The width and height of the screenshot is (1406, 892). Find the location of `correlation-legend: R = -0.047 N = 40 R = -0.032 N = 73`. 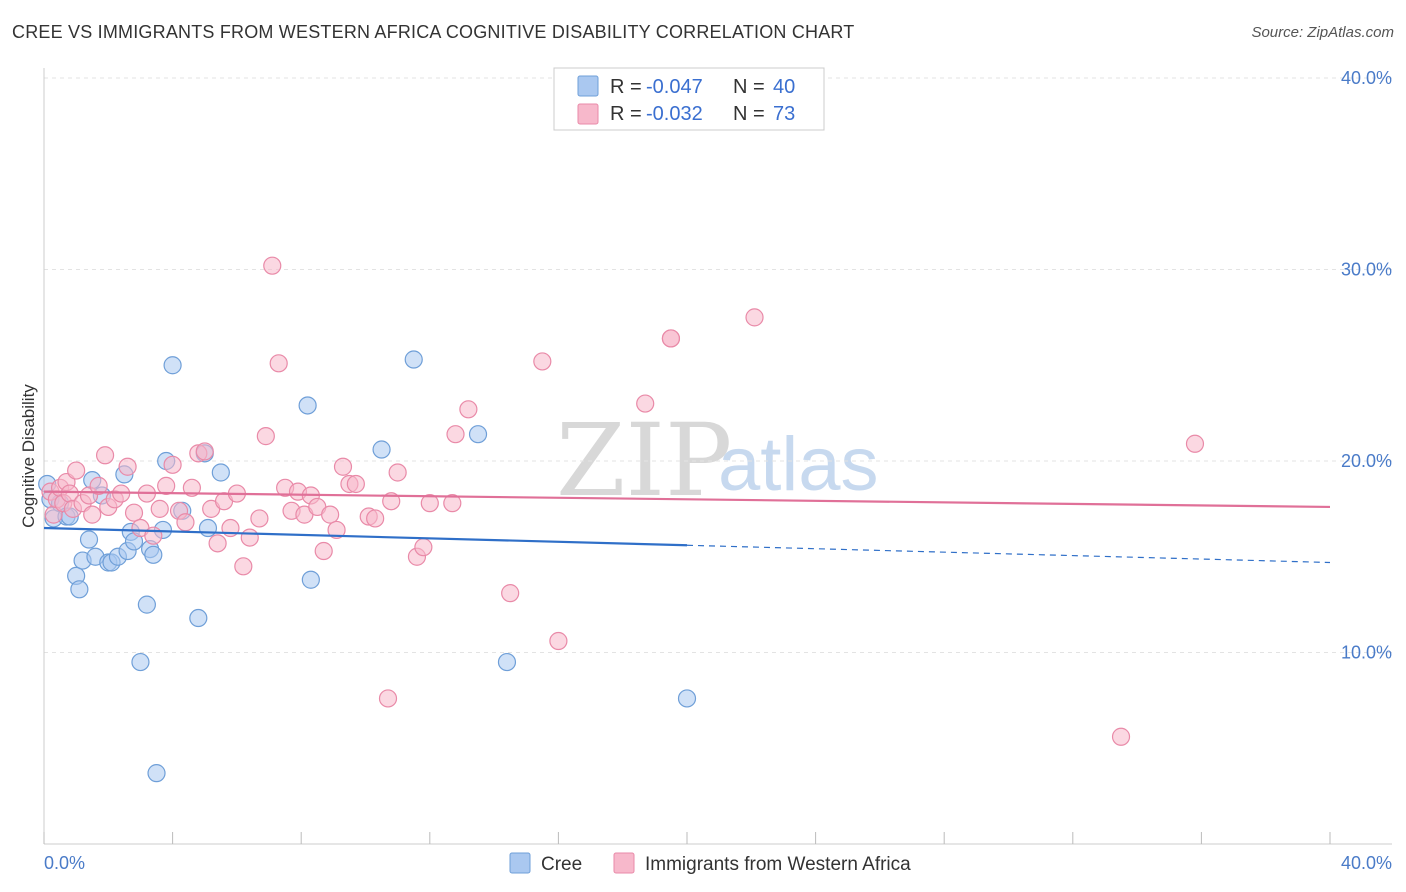

correlation-legend: R = -0.047 N = 40 R = -0.032 N = 73 is located at coordinates (689, 99).